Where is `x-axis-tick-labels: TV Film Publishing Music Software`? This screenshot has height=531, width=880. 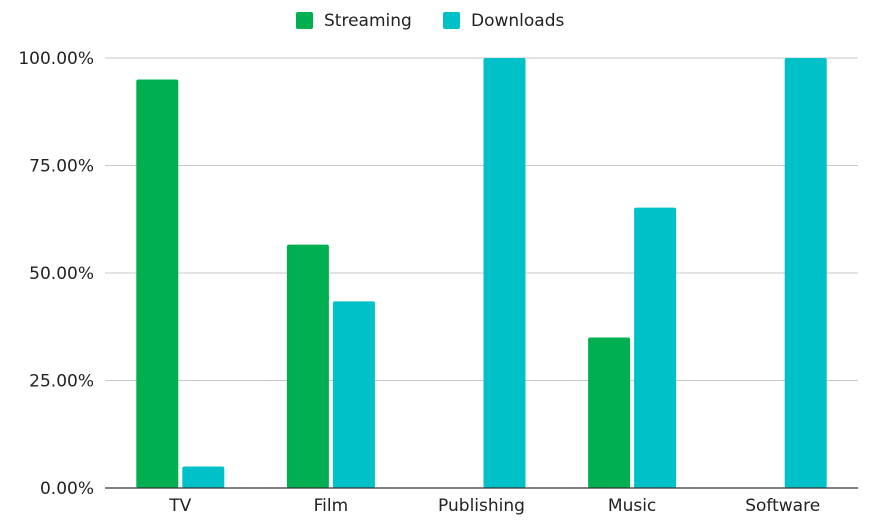
x-axis-tick-labels: TV Film Publishing Music Software is located at coordinates (494, 506).